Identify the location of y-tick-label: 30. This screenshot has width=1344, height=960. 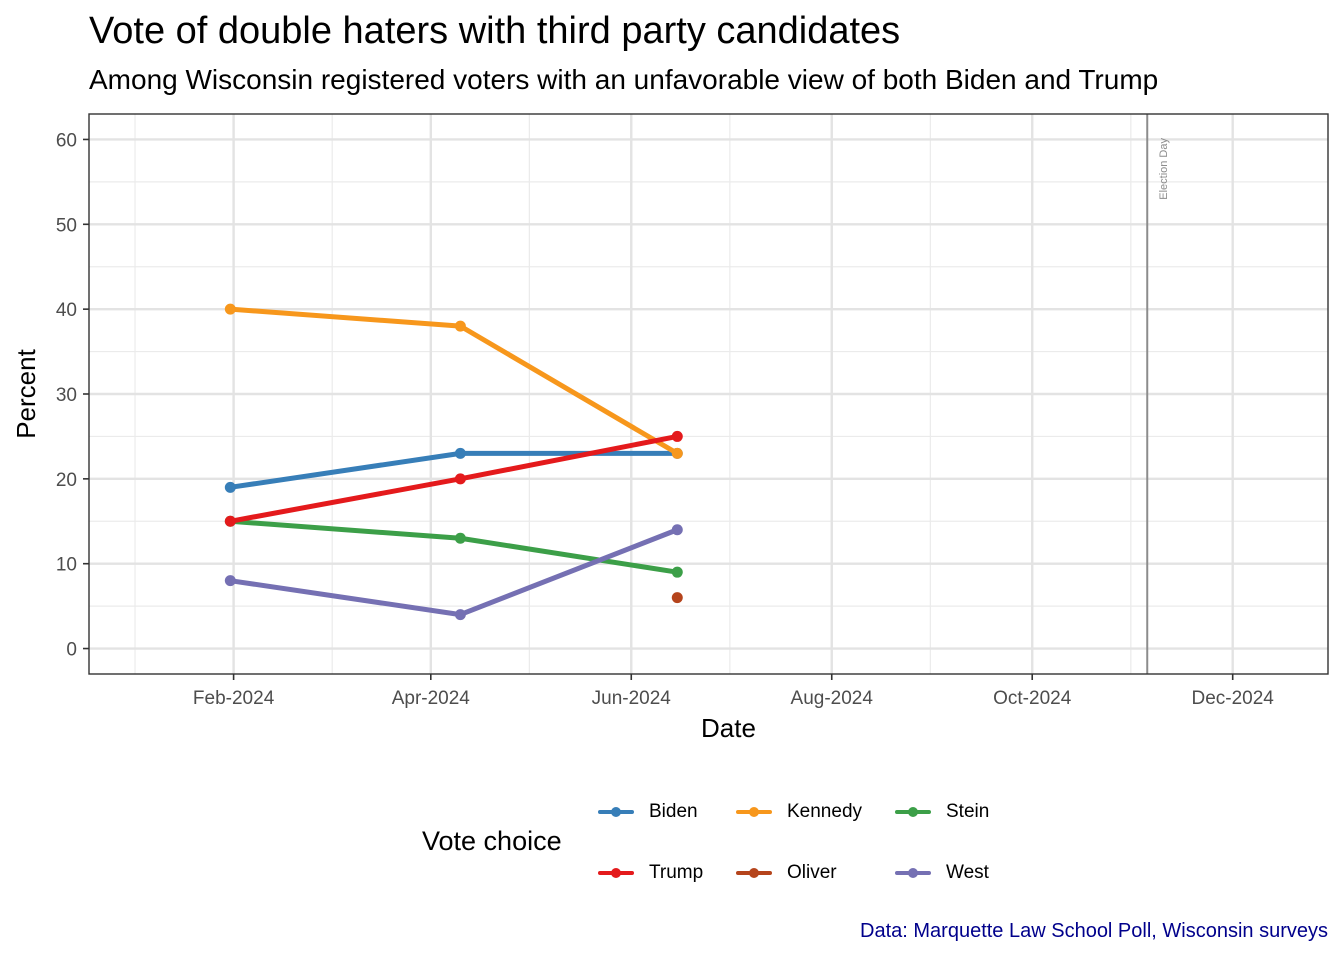
(66, 395).